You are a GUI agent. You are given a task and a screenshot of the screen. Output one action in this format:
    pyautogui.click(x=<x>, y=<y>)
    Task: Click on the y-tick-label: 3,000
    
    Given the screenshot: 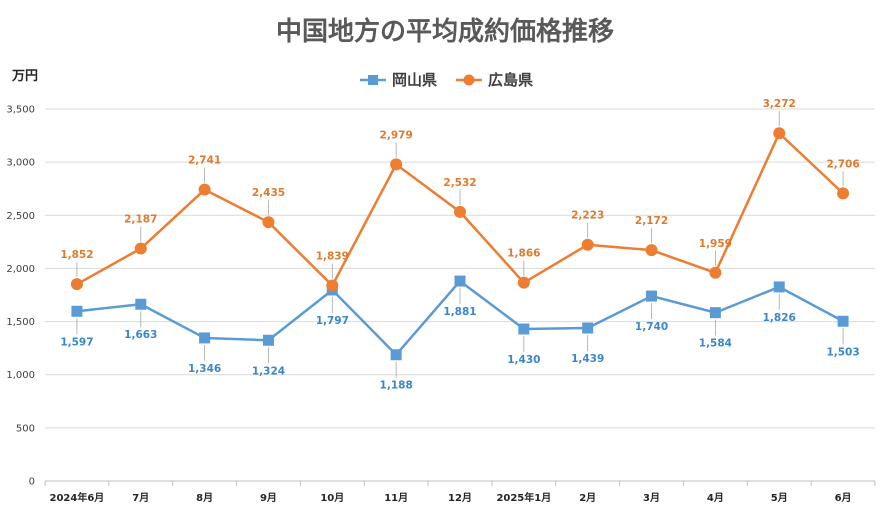 What is the action you would take?
    pyautogui.click(x=20, y=163)
    